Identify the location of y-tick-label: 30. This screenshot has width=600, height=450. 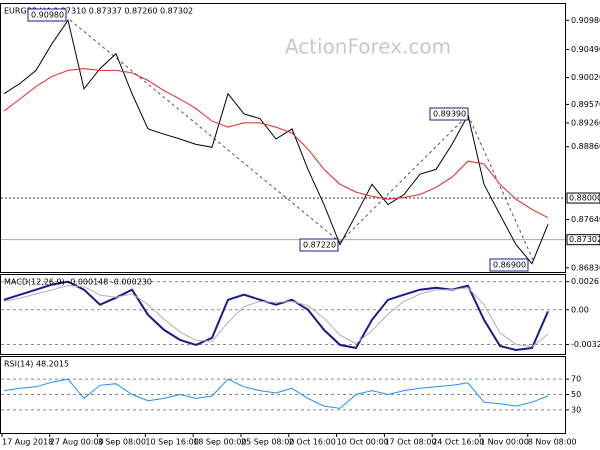
(576, 409).